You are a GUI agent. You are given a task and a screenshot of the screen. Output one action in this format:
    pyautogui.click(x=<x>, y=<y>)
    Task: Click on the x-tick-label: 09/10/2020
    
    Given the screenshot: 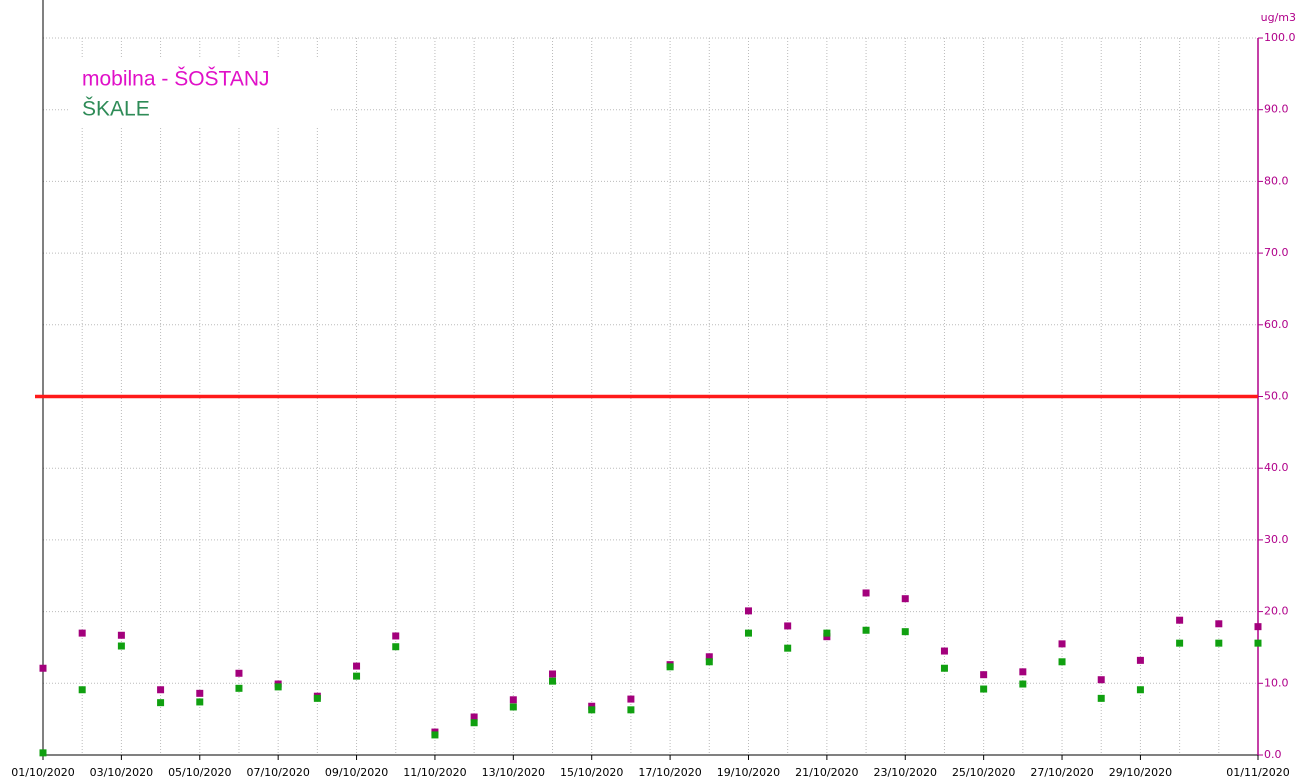 What is the action you would take?
    pyautogui.click(x=356, y=772)
    